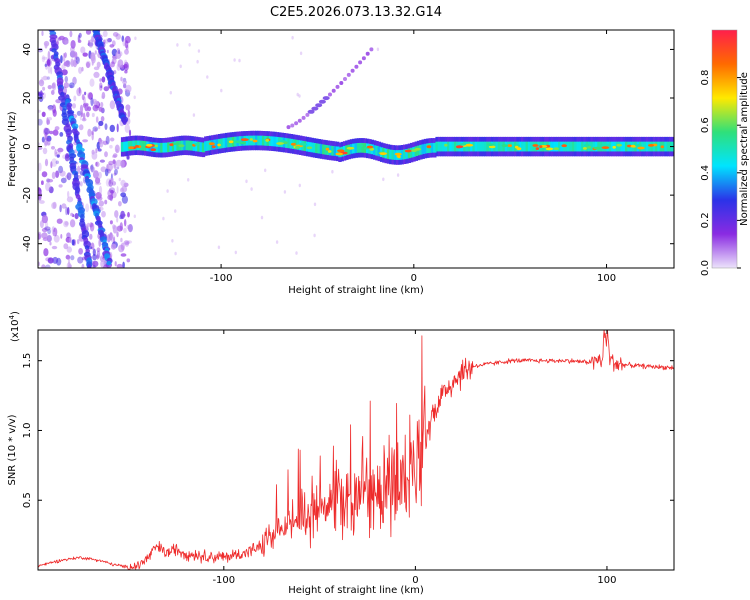  I want to click on y-tick-label: 0, so click(27, 146).